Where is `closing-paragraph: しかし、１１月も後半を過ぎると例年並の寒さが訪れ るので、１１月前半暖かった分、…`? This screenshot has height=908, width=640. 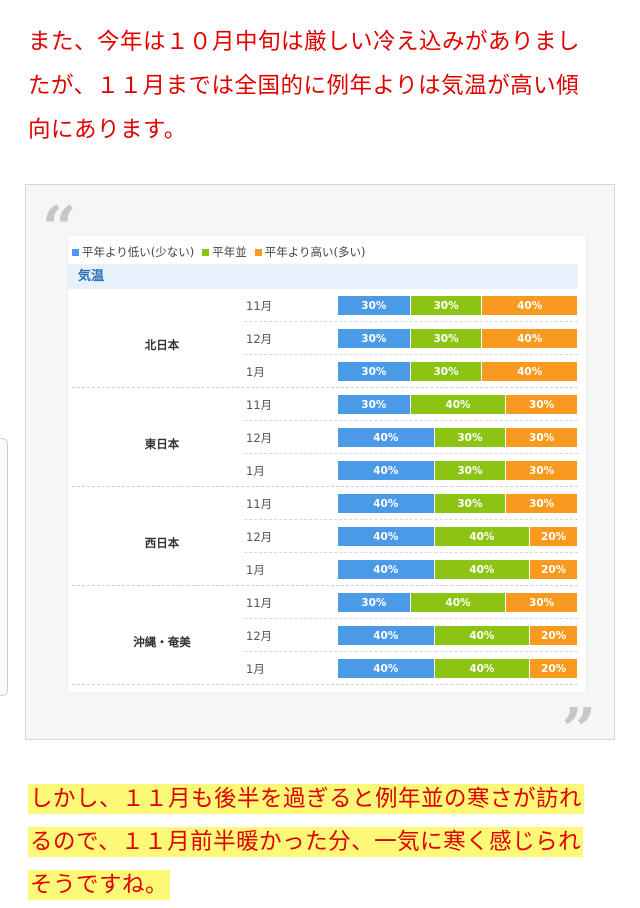
closing-paragraph: しかし、１１月も後半を過ぎると例年並の寒さが訪れ るので、１１月前半暖かった分、… is located at coordinates (323, 842).